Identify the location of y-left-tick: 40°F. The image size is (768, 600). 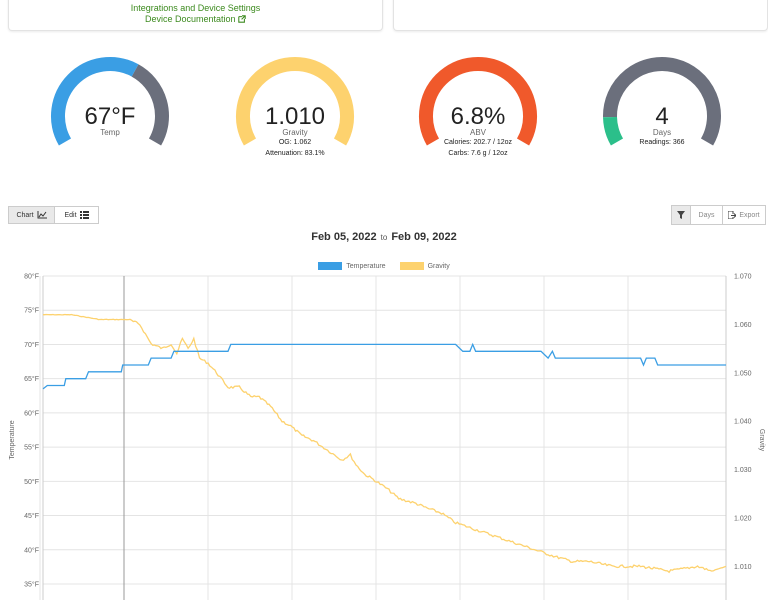
(31, 550).